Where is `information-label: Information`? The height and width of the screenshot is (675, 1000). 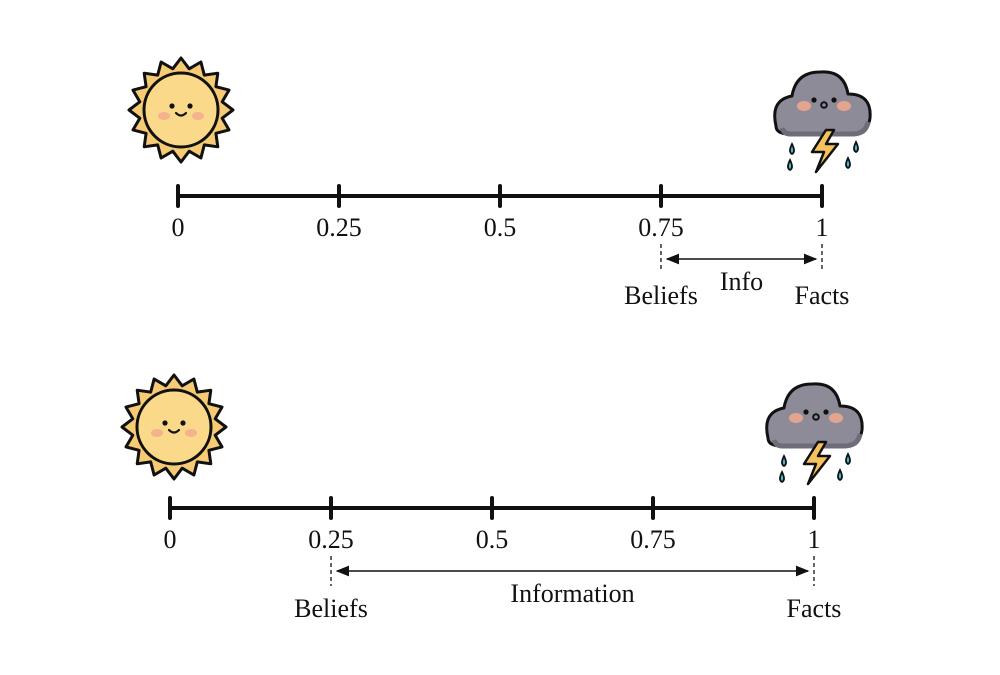 information-label: Information is located at coordinates (572, 593).